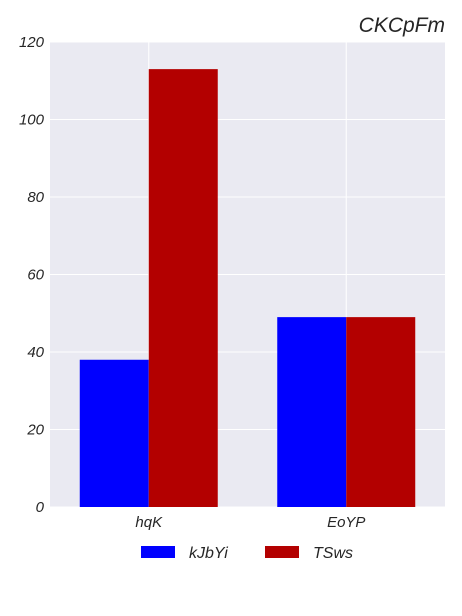  I want to click on y-tick-label: 100, so click(32, 120).